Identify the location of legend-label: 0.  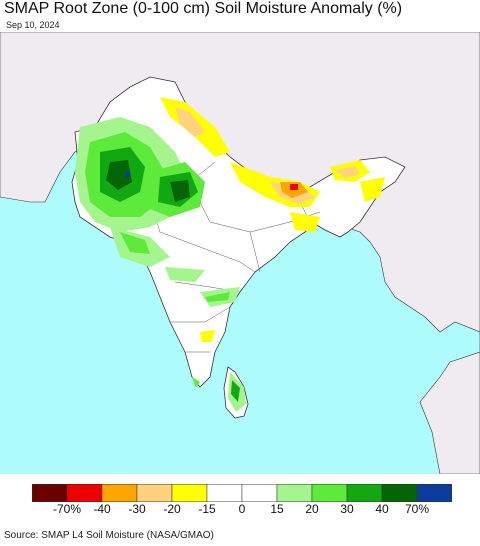
(242, 509).